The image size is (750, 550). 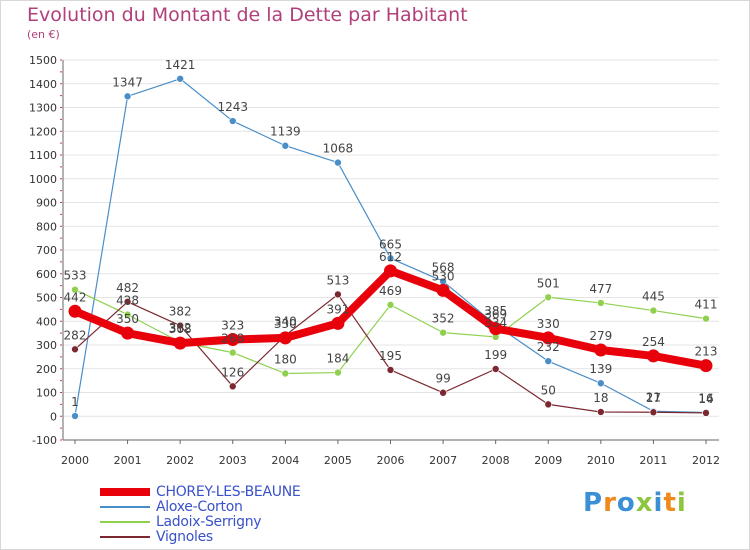 I want to click on y-tick-label: 200, so click(x=46, y=369).